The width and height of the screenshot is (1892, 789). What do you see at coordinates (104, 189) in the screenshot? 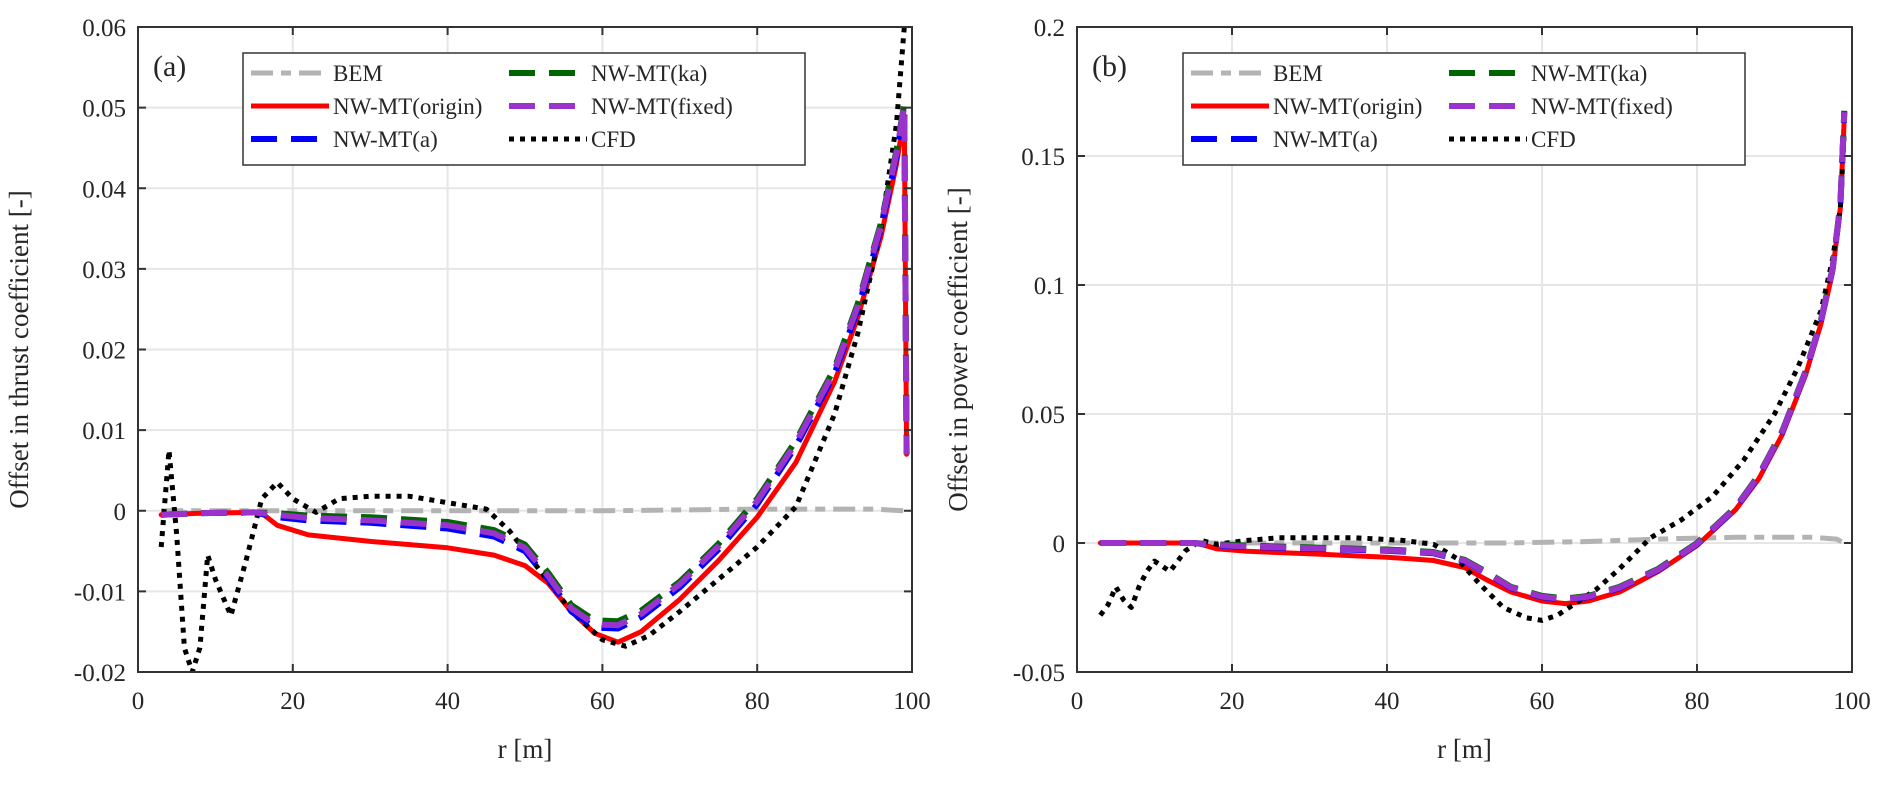
I see `y-tick-label: 0.04` at bounding box center [104, 189].